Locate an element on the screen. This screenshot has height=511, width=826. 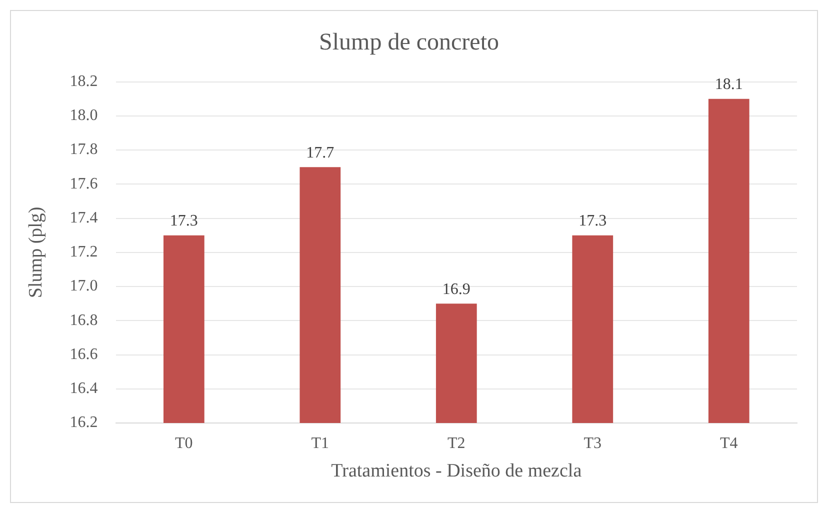
y-tick-label: 16.4 is located at coordinates (84, 389).